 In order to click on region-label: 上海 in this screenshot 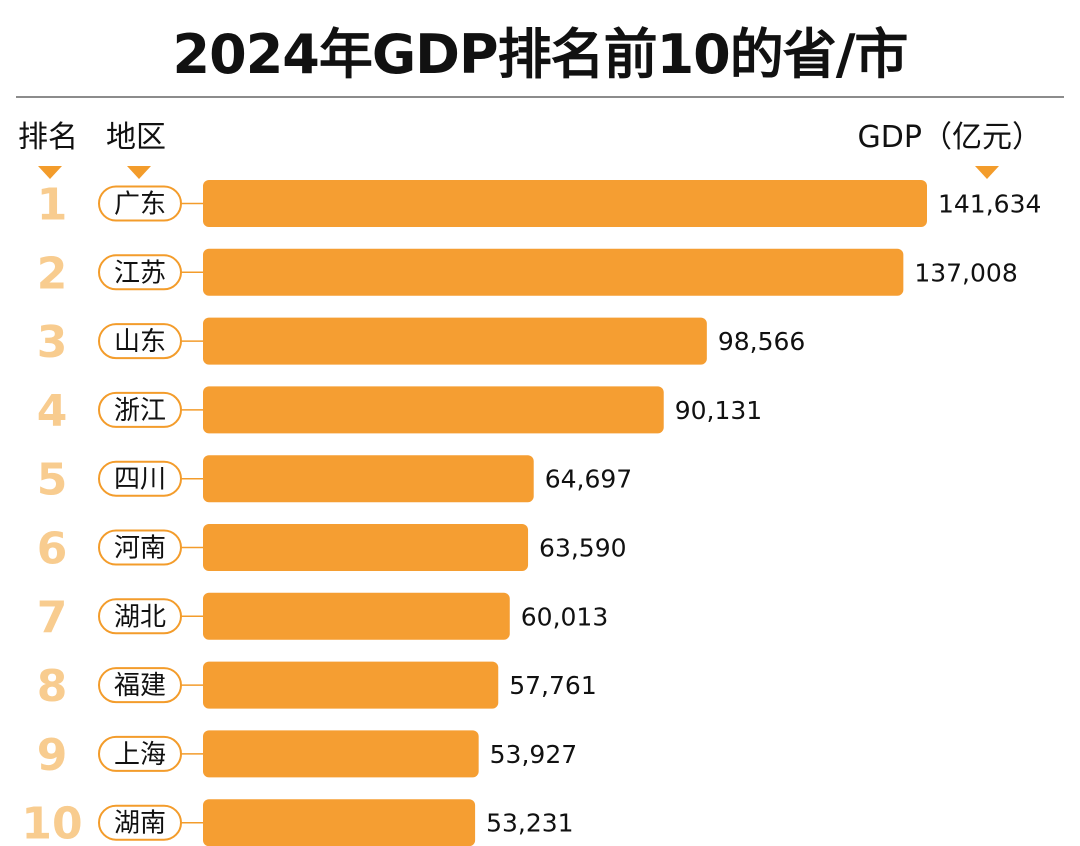, I will do `click(140, 755)`.